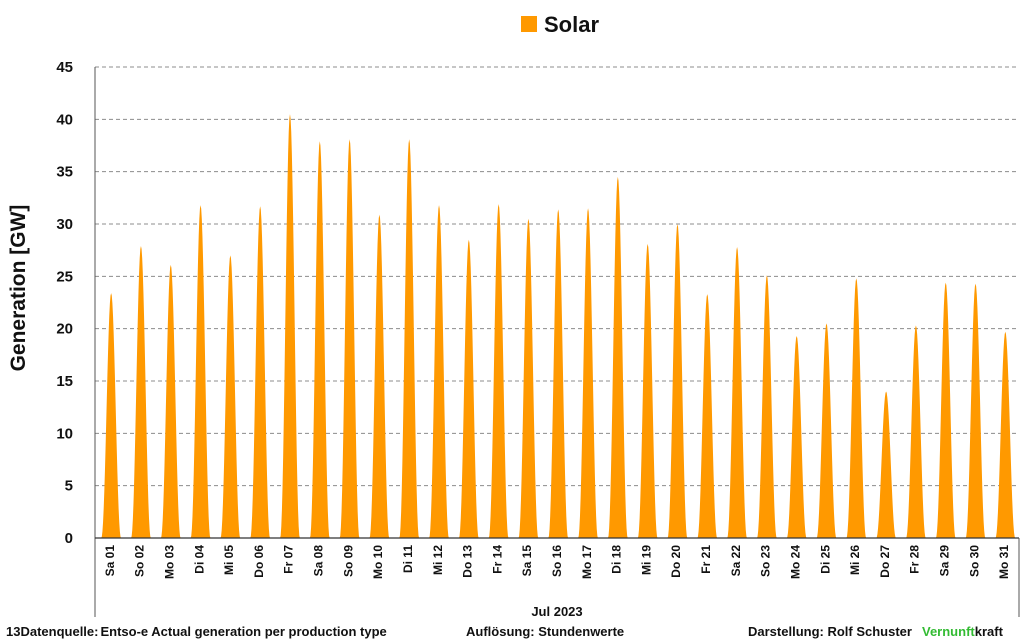 The image size is (1025, 640). Describe the element at coordinates (110, 561) in the screenshot. I see `x-tick-label-0: Sa 01` at that location.